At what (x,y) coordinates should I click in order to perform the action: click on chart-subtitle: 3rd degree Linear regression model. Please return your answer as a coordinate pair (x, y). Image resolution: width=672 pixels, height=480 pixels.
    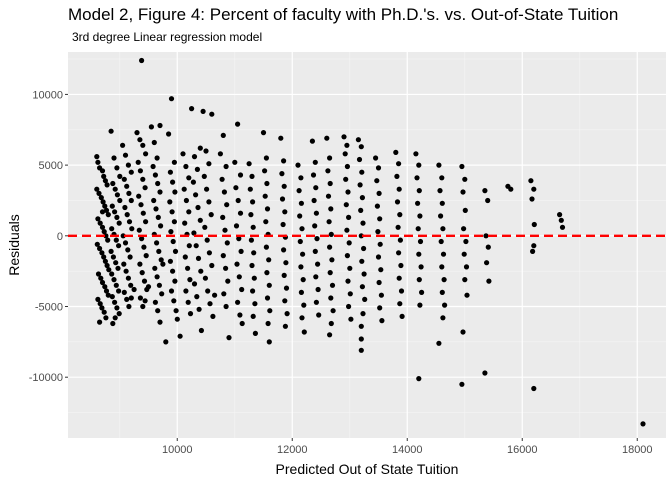
    Looking at the image, I should click on (167, 37).